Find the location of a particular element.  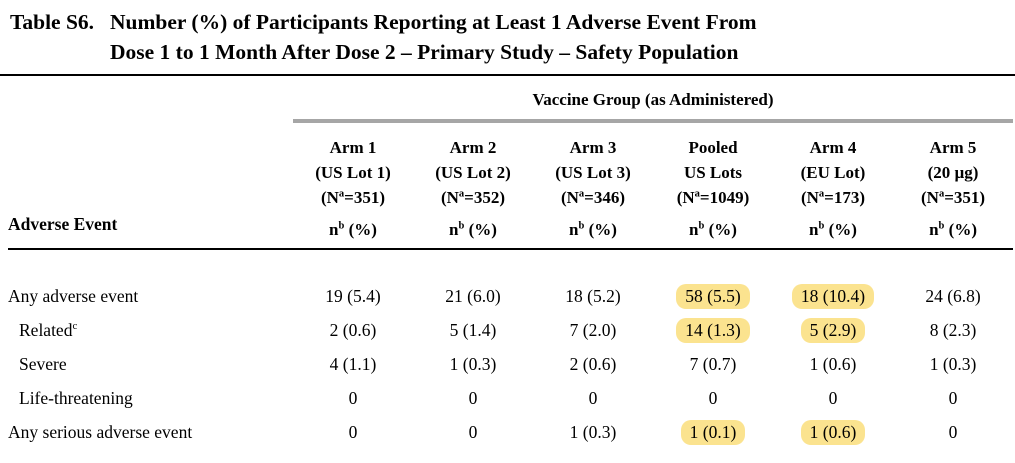

value-text: 7 (2.0) is located at coordinates (593, 329).